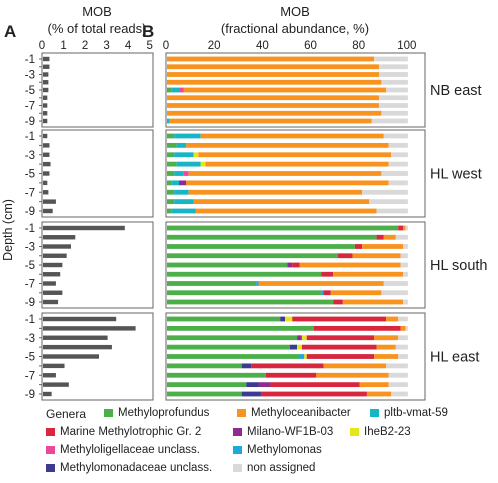  I want to click on y-tick-label: -9, so click(30, 303).